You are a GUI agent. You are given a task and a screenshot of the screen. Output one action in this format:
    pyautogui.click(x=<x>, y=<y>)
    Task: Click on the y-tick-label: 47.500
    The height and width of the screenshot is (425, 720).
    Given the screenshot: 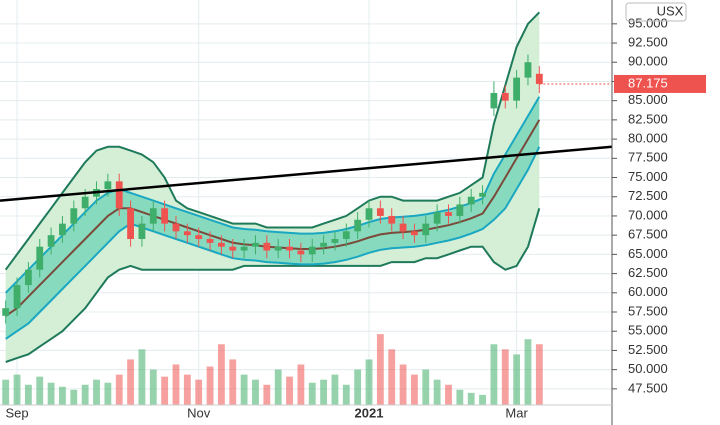 What is the action you would take?
    pyautogui.click(x=648, y=387)
    